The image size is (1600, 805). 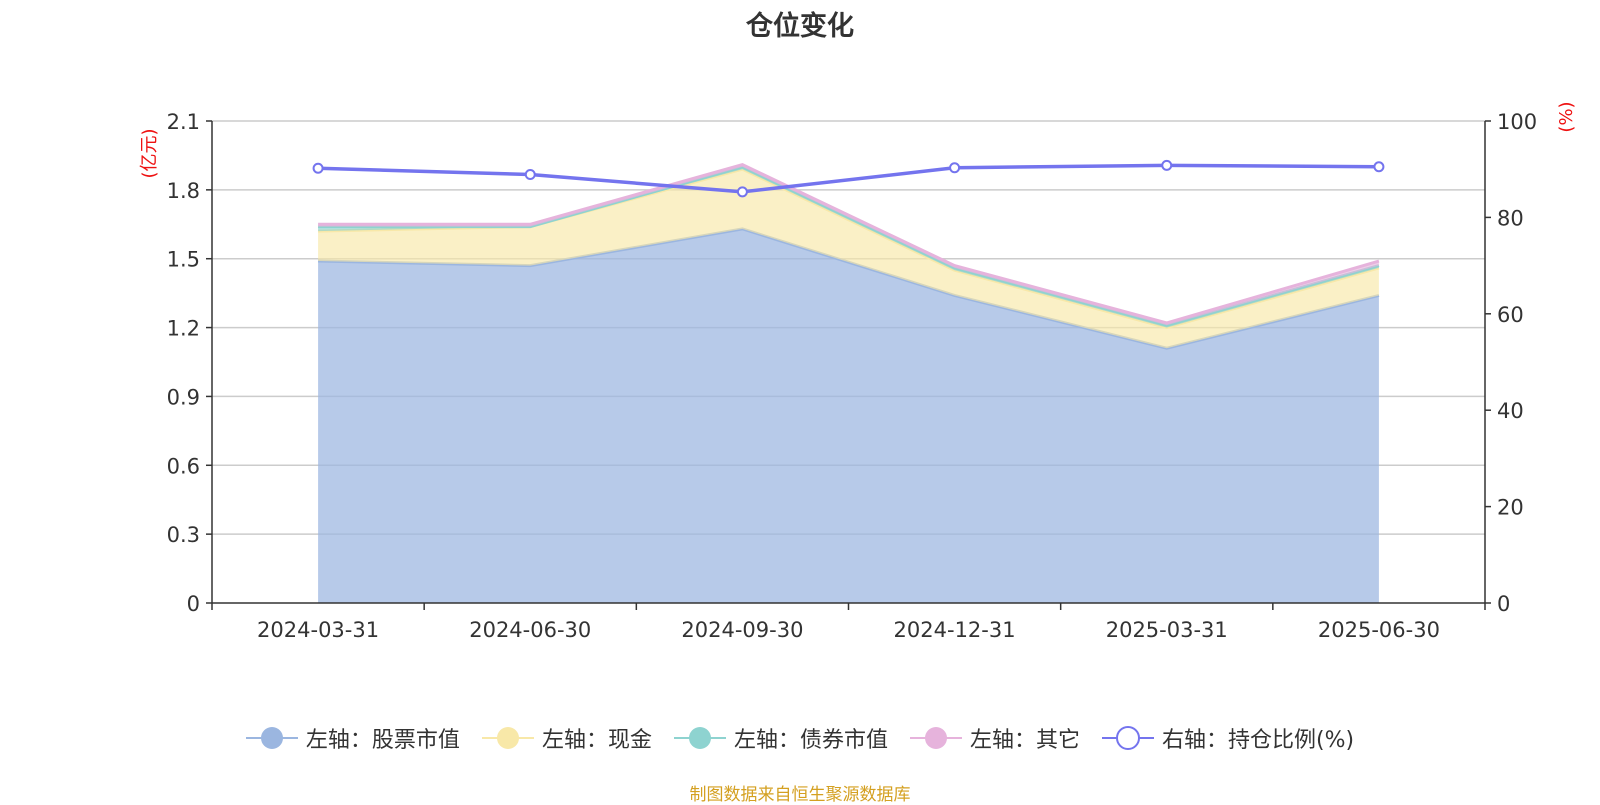 What do you see at coordinates (596, 740) in the screenshot?
I see `legend-label: 左轴：现金` at bounding box center [596, 740].